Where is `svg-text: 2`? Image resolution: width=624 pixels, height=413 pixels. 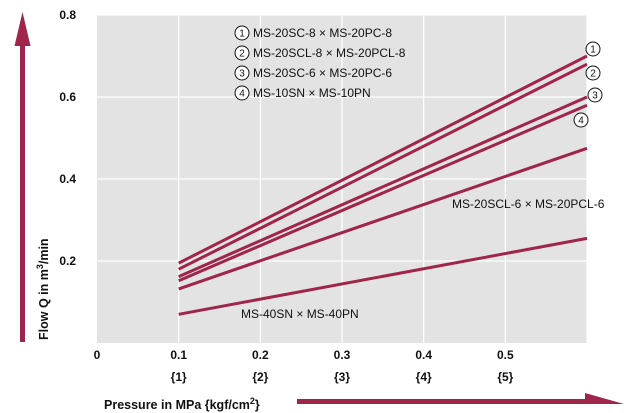 svg-text: 2 is located at coordinates (593, 74).